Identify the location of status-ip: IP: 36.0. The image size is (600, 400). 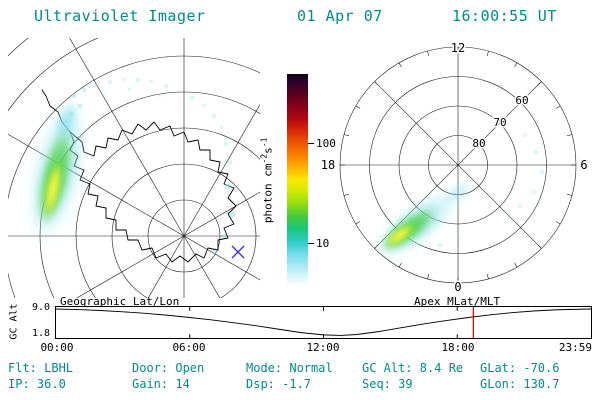
(37, 384).